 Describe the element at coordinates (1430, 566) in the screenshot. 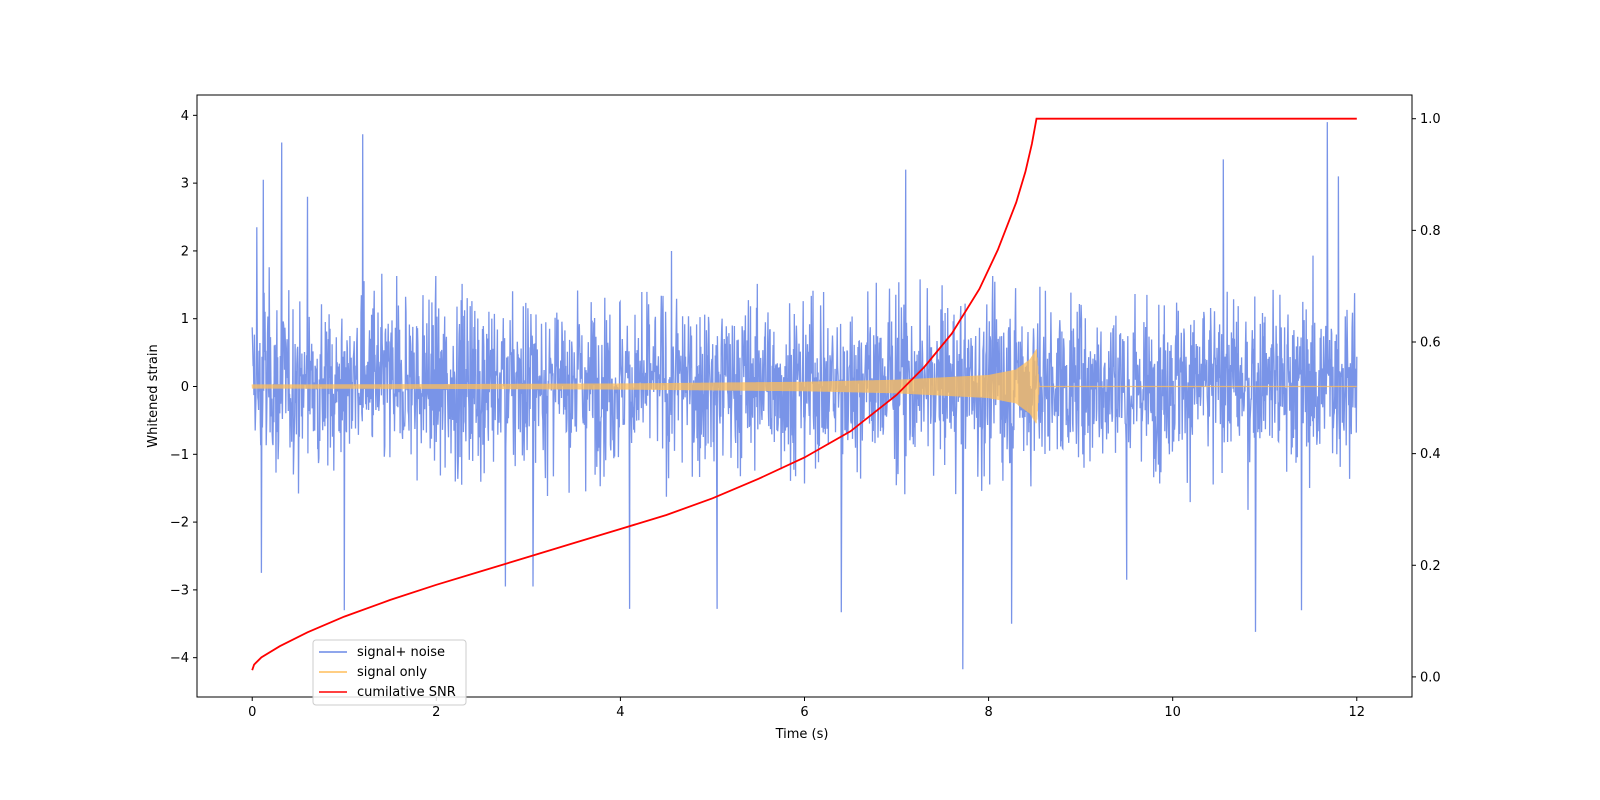

I see `y2-tick-label: 0.2` at that location.